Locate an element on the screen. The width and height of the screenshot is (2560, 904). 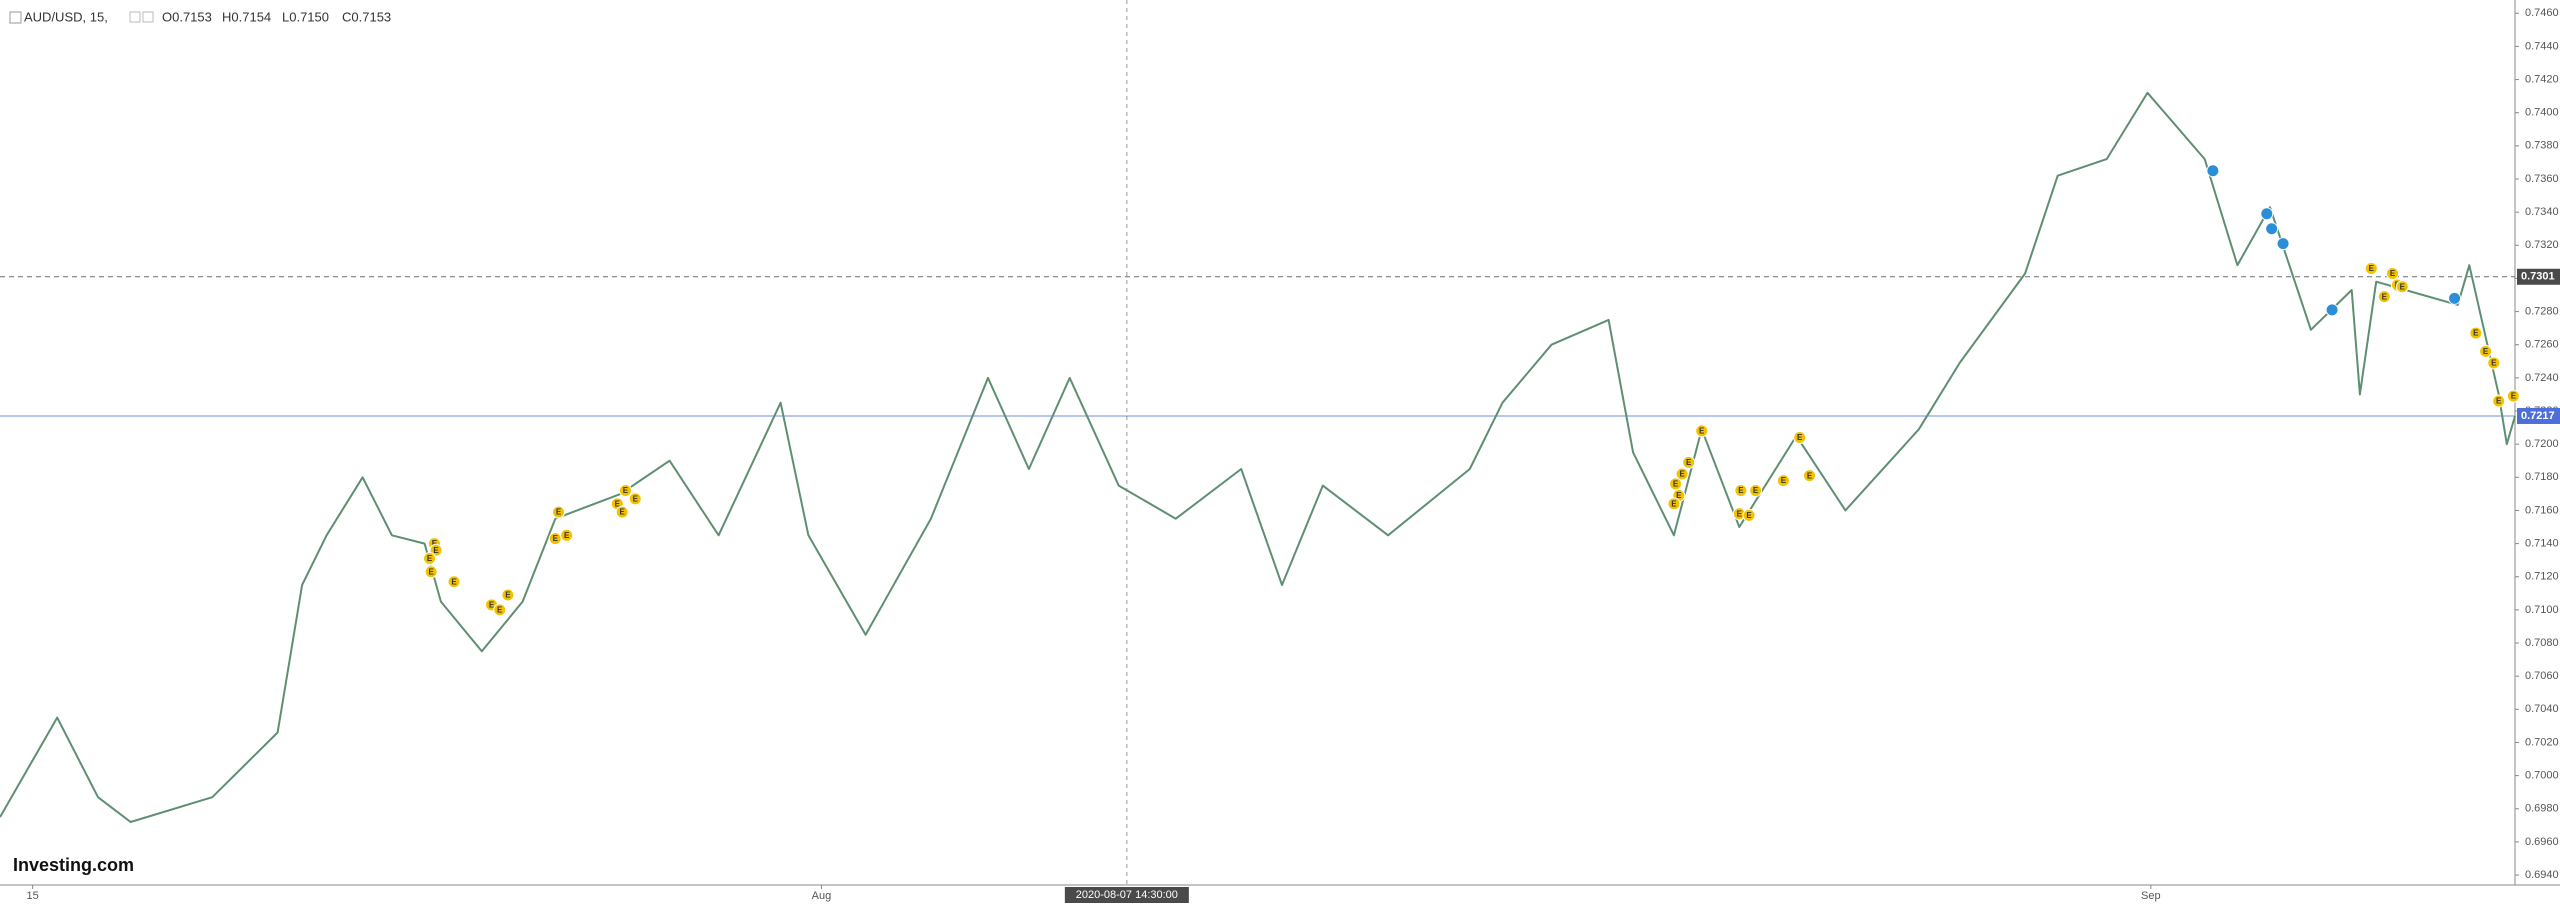
y-tick-label: 0.7260 is located at coordinates (2542, 345).